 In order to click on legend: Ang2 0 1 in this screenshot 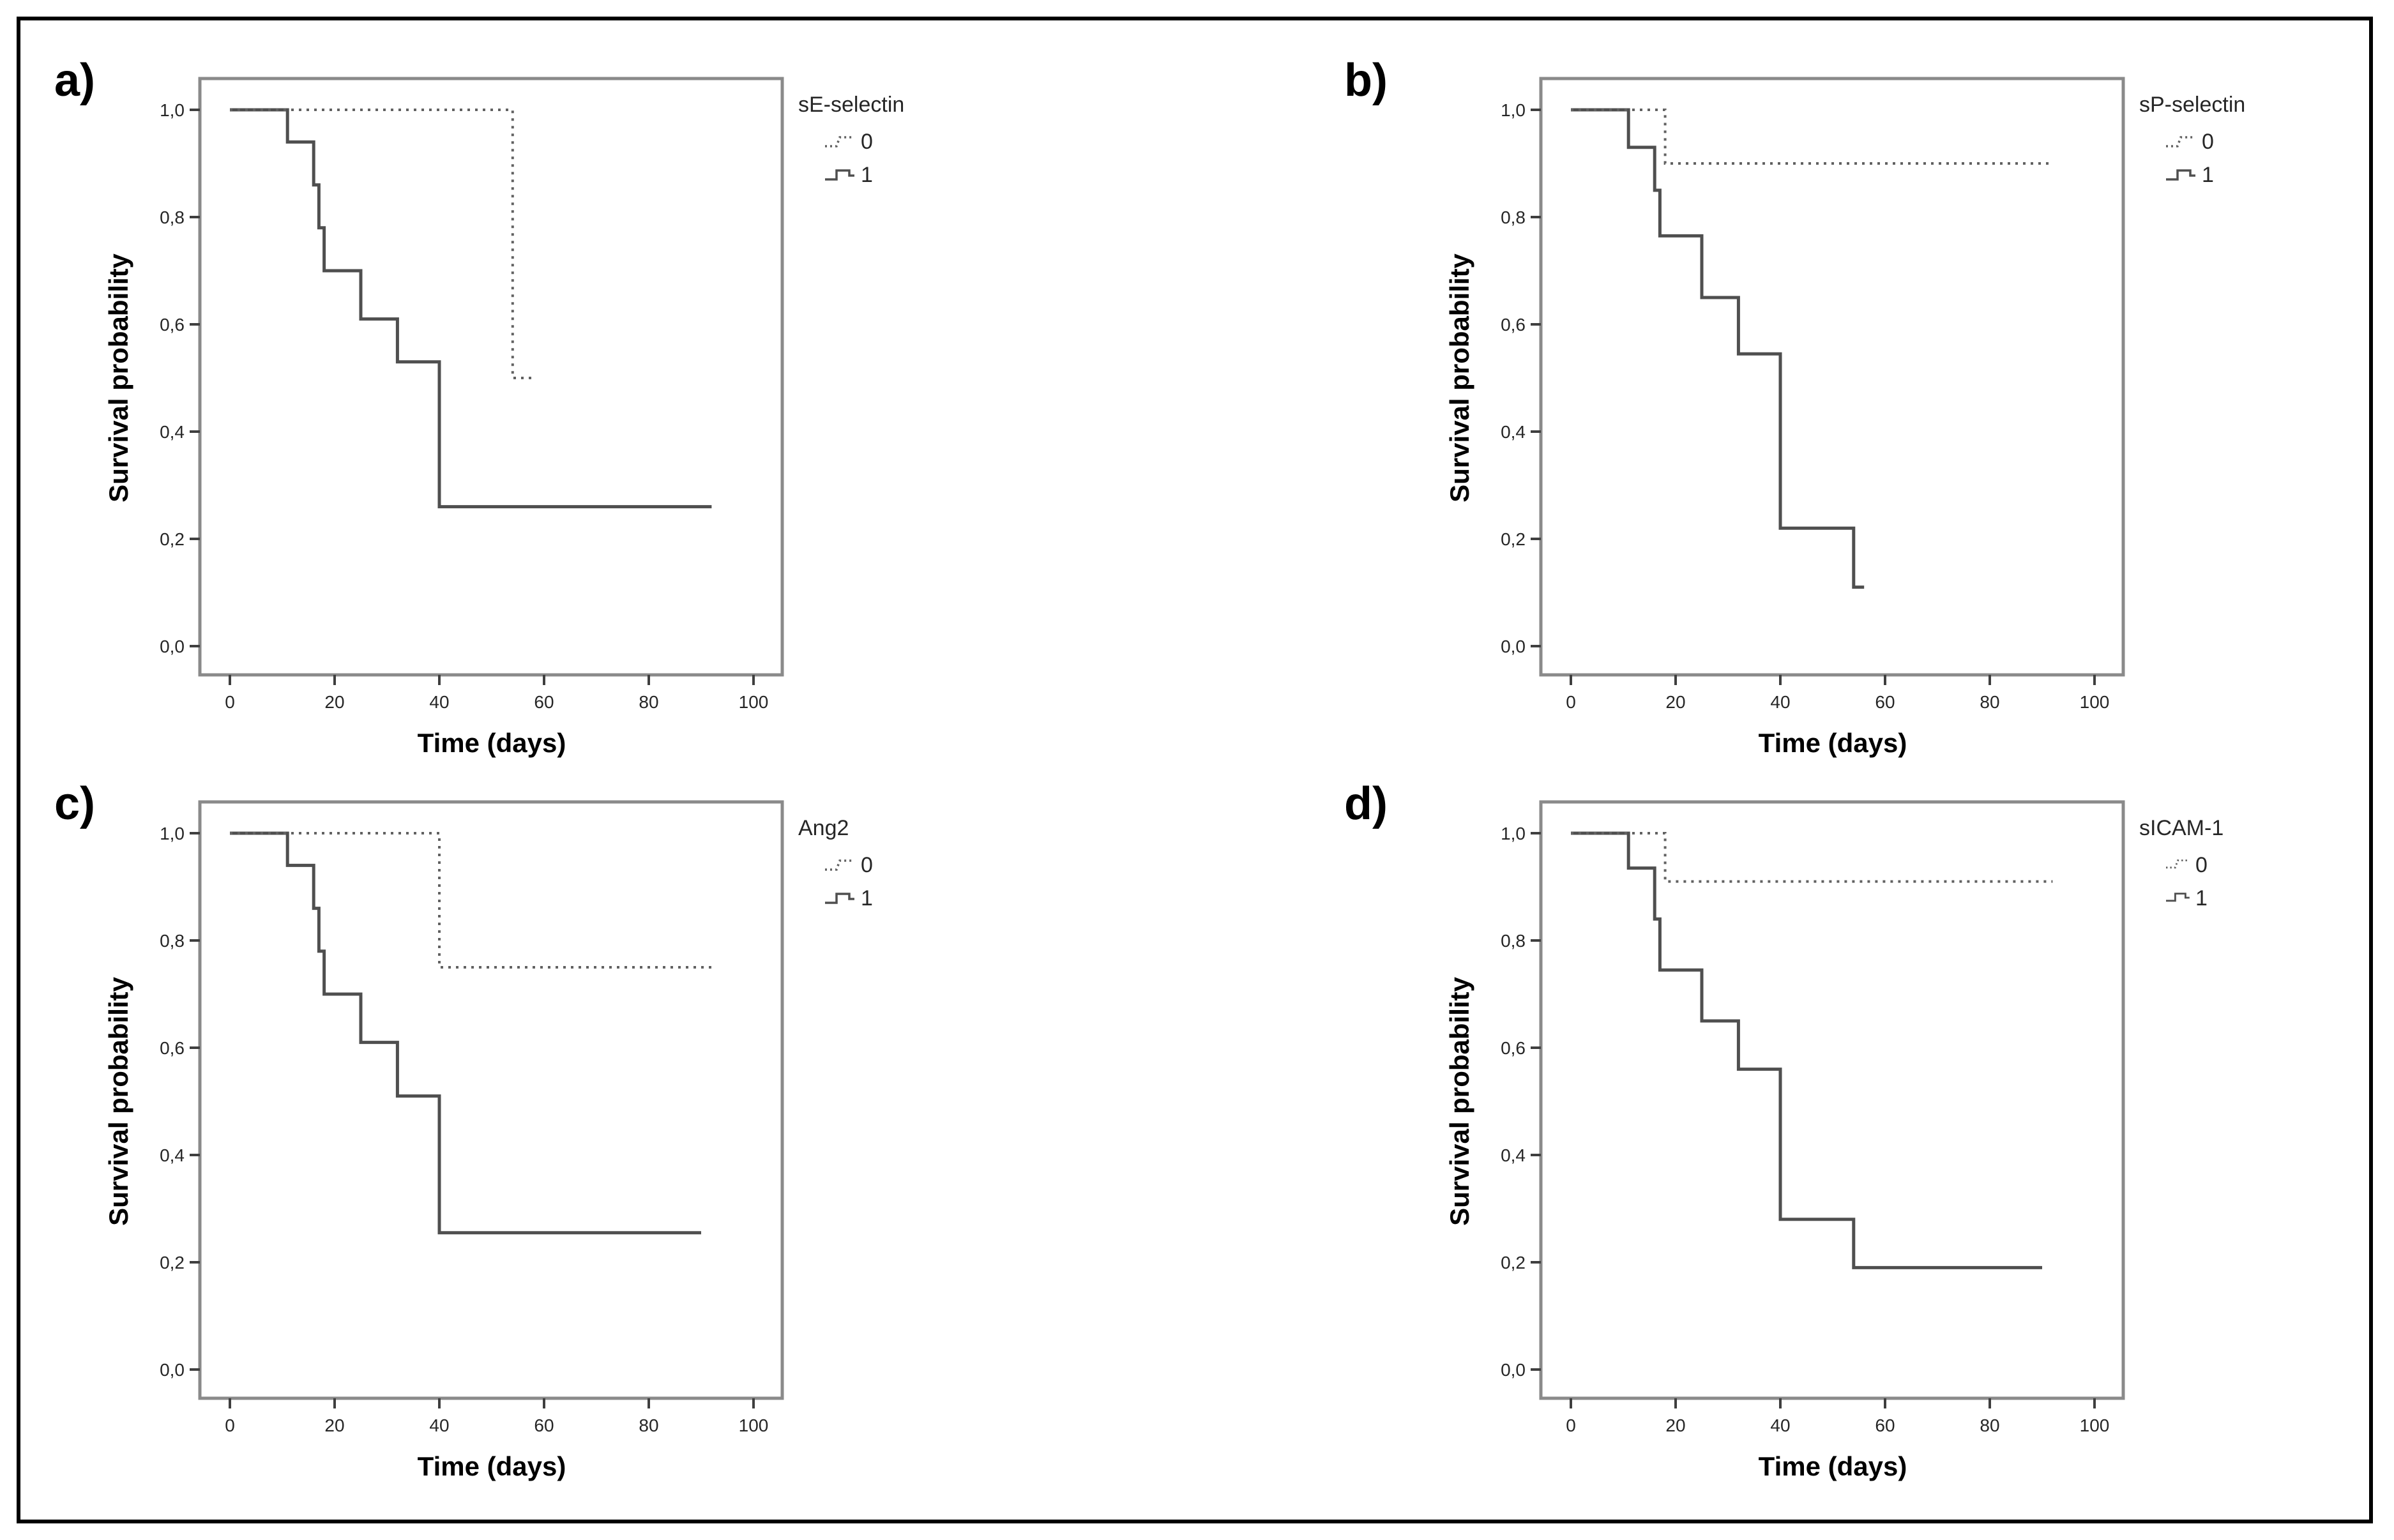, I will do `click(835, 863)`.